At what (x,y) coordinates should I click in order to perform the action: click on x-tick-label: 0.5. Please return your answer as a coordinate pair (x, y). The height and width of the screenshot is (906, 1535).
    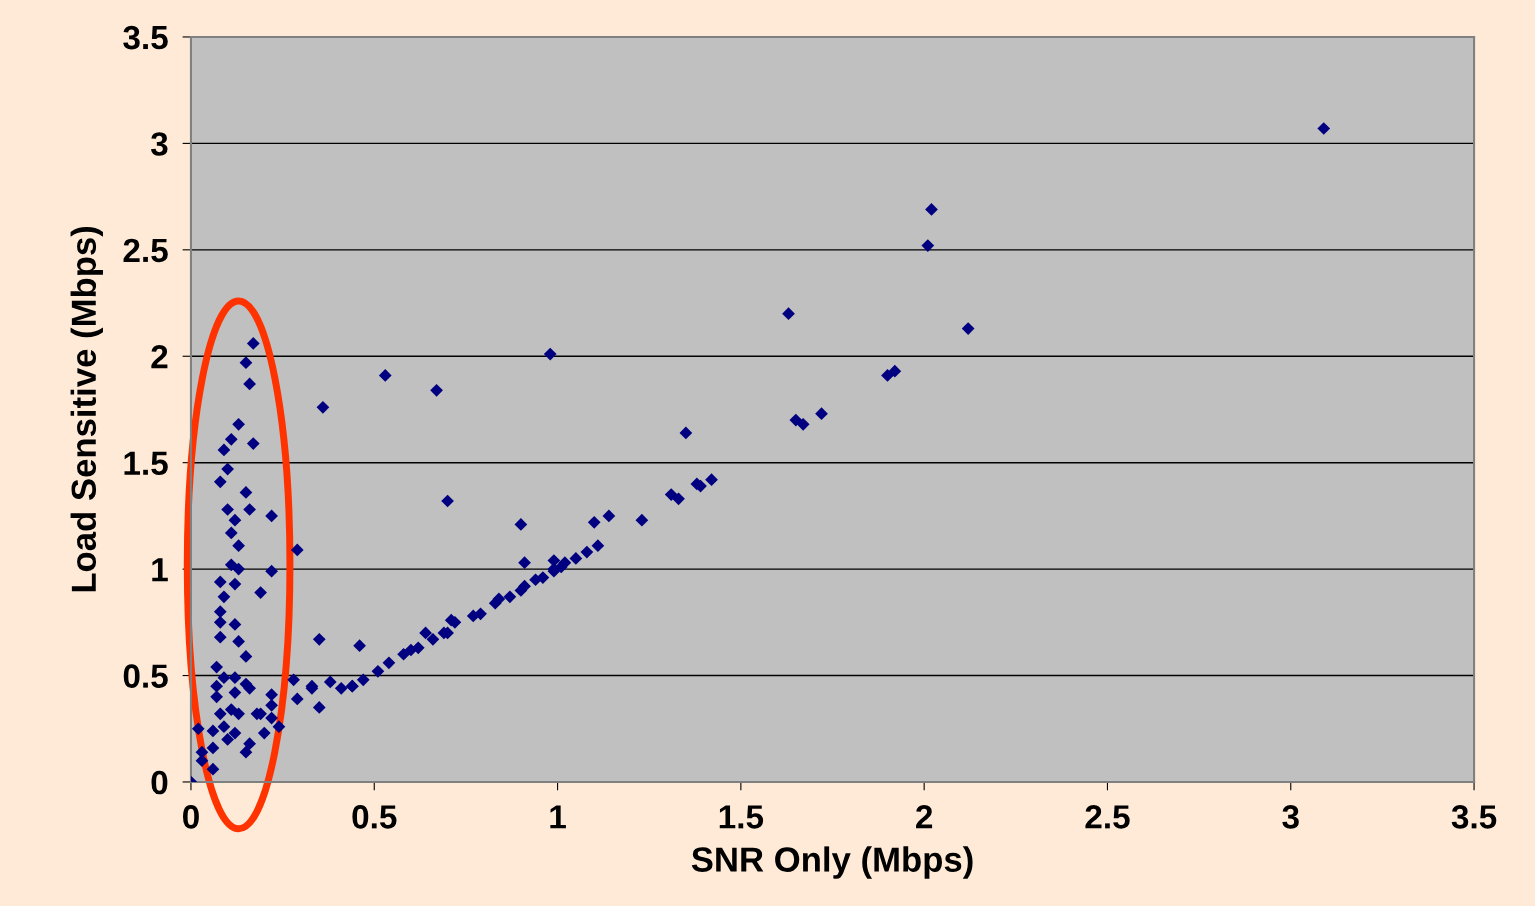
    Looking at the image, I should click on (374, 817).